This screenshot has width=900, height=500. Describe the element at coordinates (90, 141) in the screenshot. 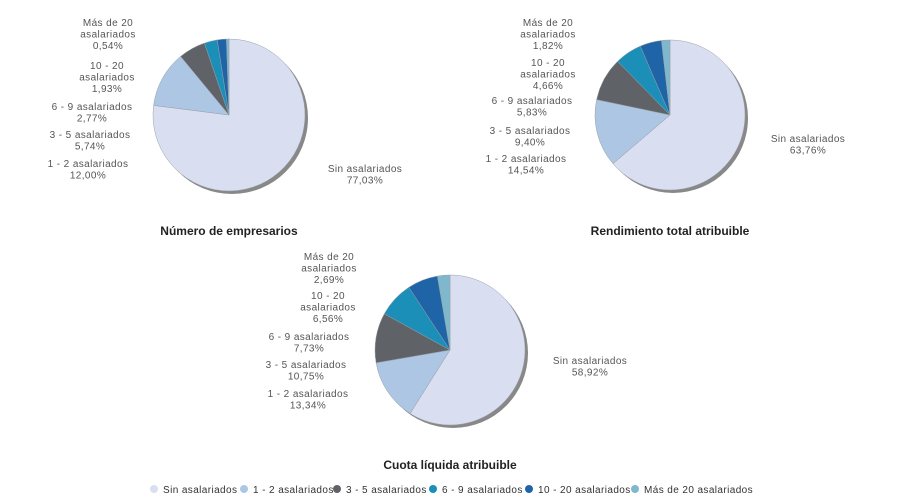

I see `slice-label: 3 - 5 asalariados 5,74%` at that location.